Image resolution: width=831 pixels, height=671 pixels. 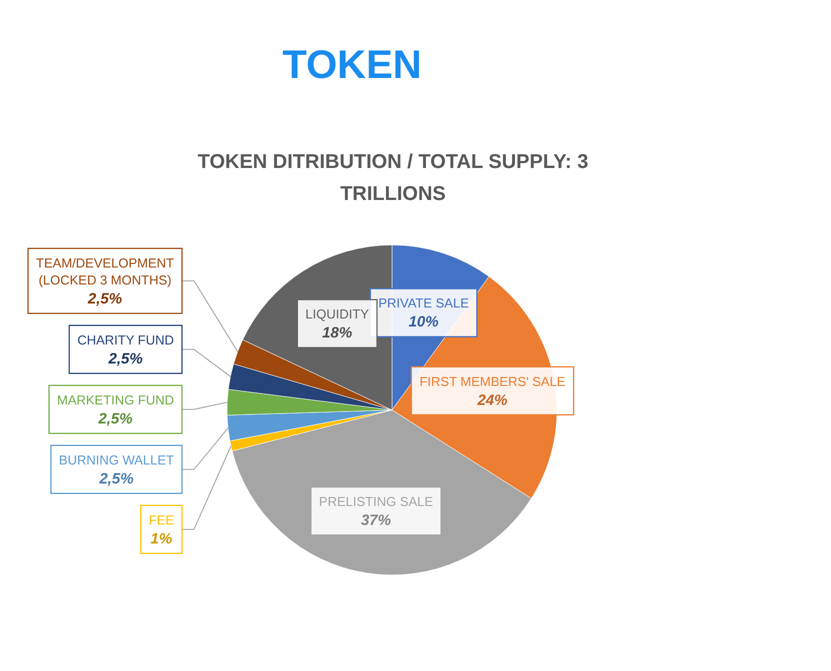 What do you see at coordinates (337, 333) in the screenshot?
I see `data-label: 18%` at bounding box center [337, 333].